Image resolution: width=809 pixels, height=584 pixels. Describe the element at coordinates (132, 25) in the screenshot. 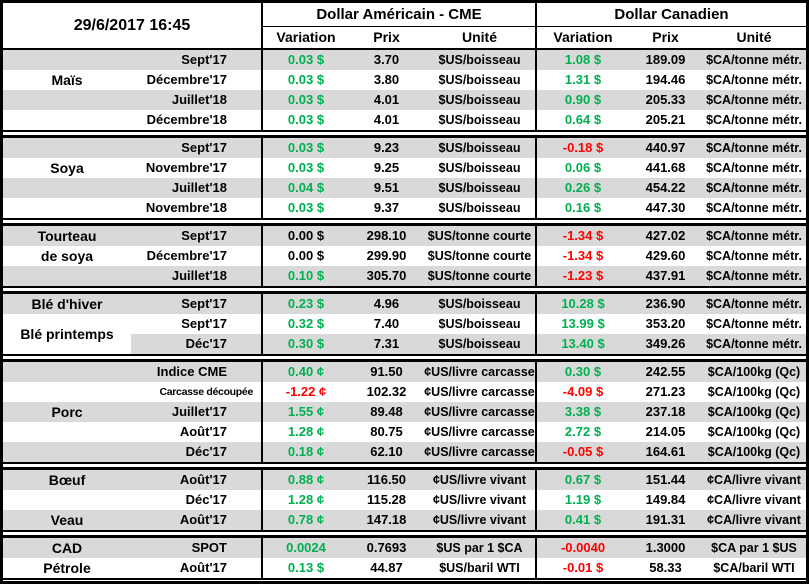

I see `timestamp: 29/6/2017 16:45` at that location.